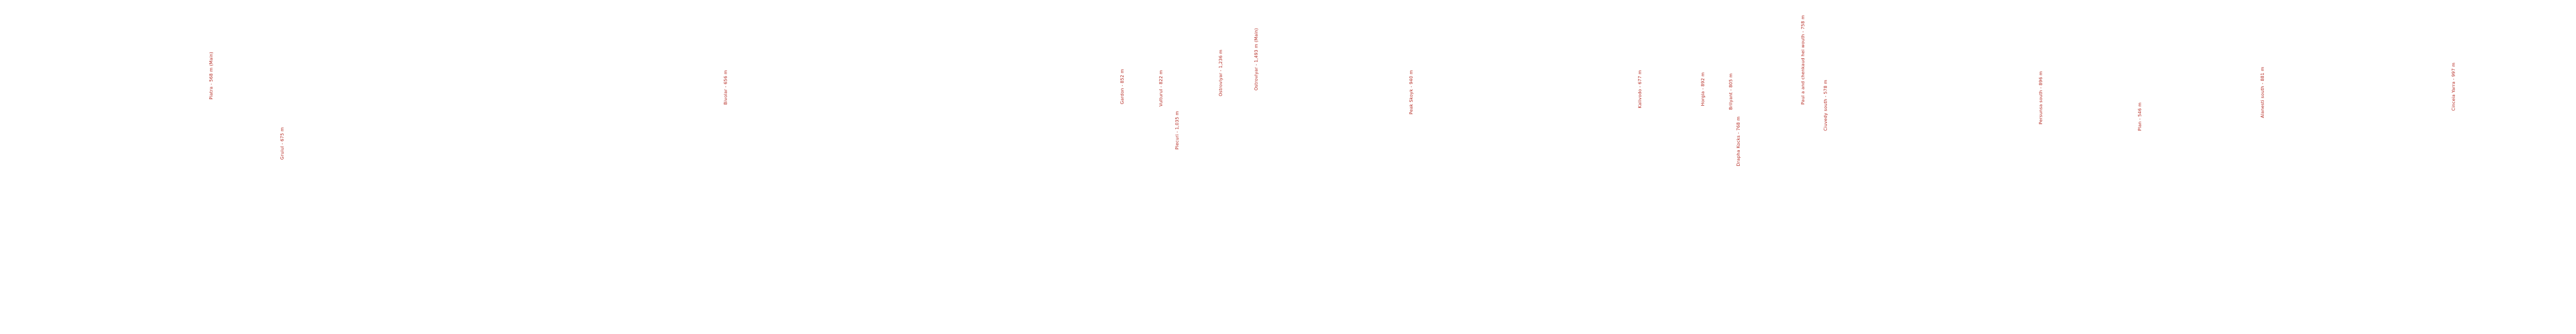  I want to click on peak-label: Ciuvedy south - 578 m, so click(1825, 105).